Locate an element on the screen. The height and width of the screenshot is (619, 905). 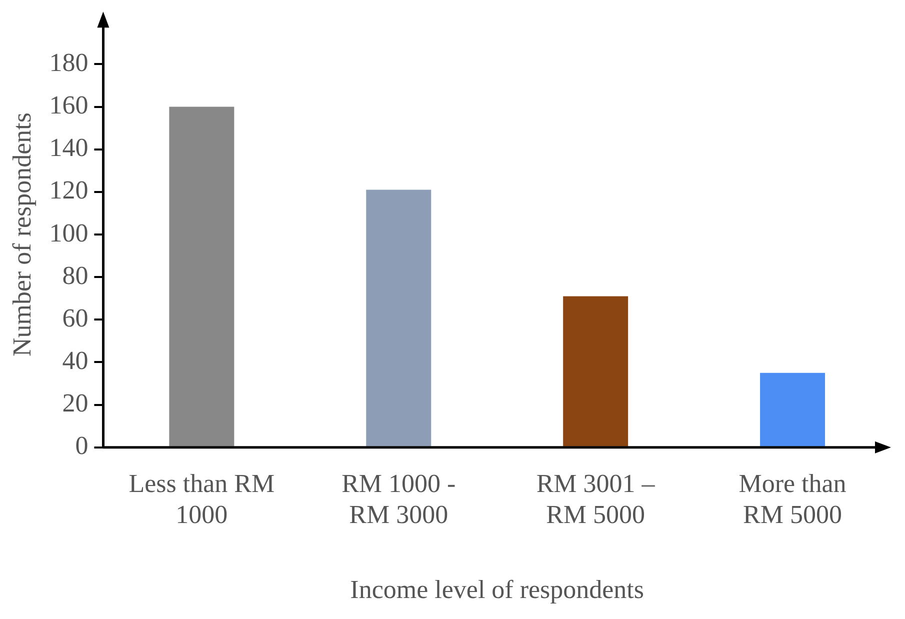
y-tick-label: 60 is located at coordinates (75, 317).